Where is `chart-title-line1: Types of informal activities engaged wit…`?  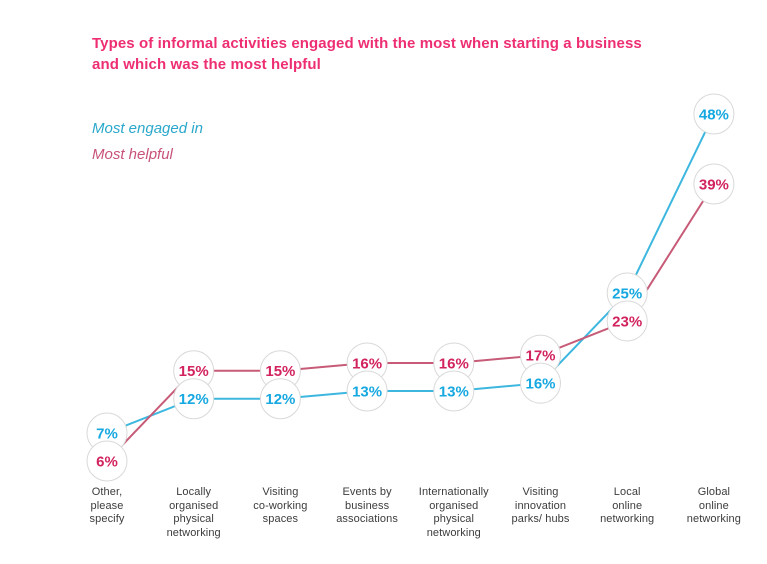 chart-title-line1: Types of informal activities engaged wit… is located at coordinates (367, 43).